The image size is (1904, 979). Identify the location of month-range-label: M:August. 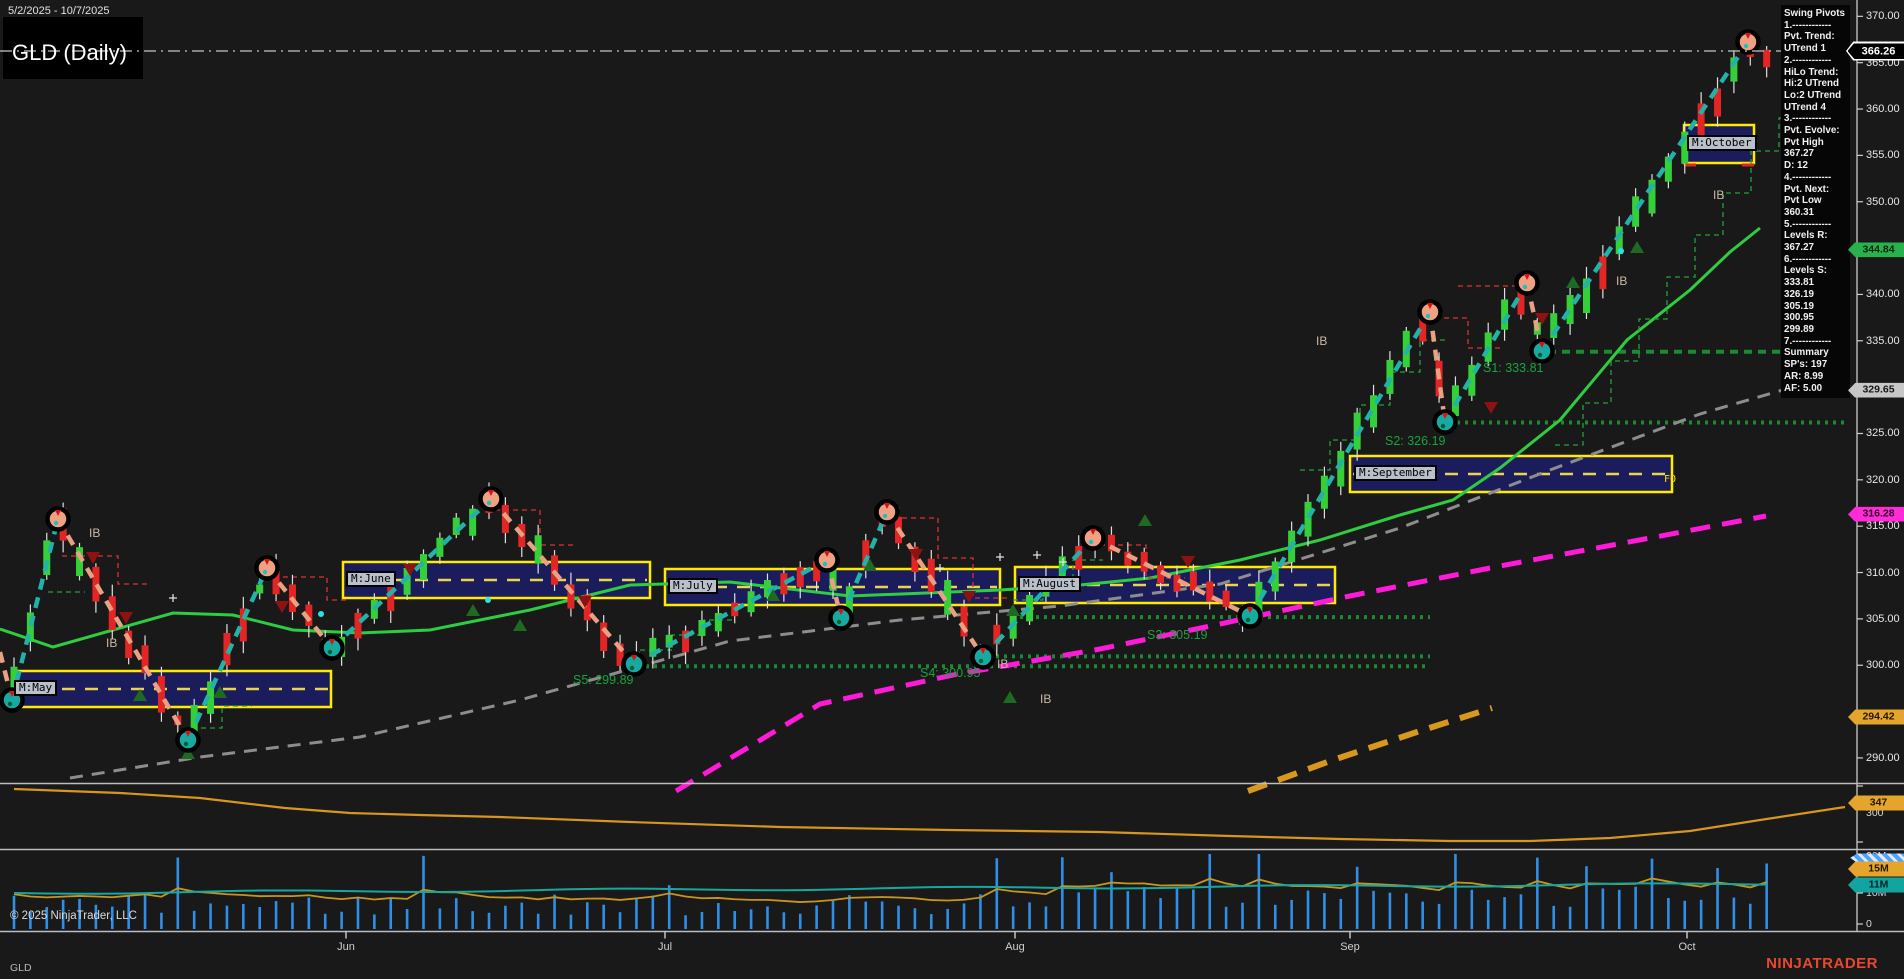
(1049, 584).